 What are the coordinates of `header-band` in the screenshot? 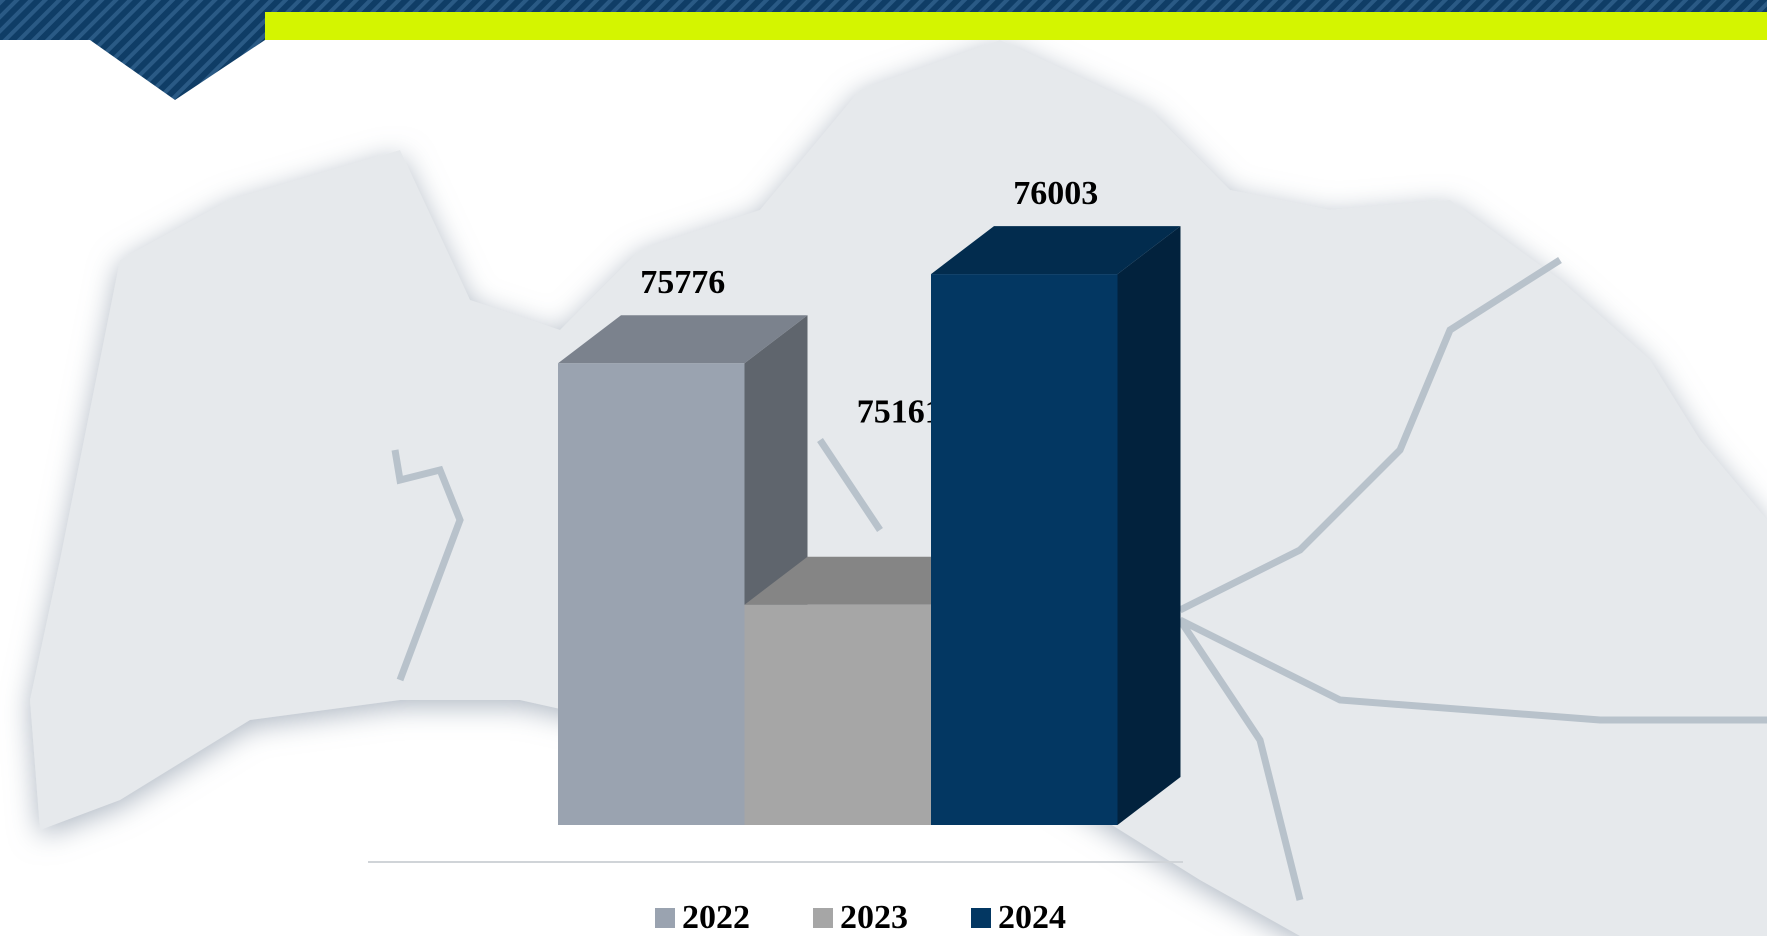 It's located at (883, 50).